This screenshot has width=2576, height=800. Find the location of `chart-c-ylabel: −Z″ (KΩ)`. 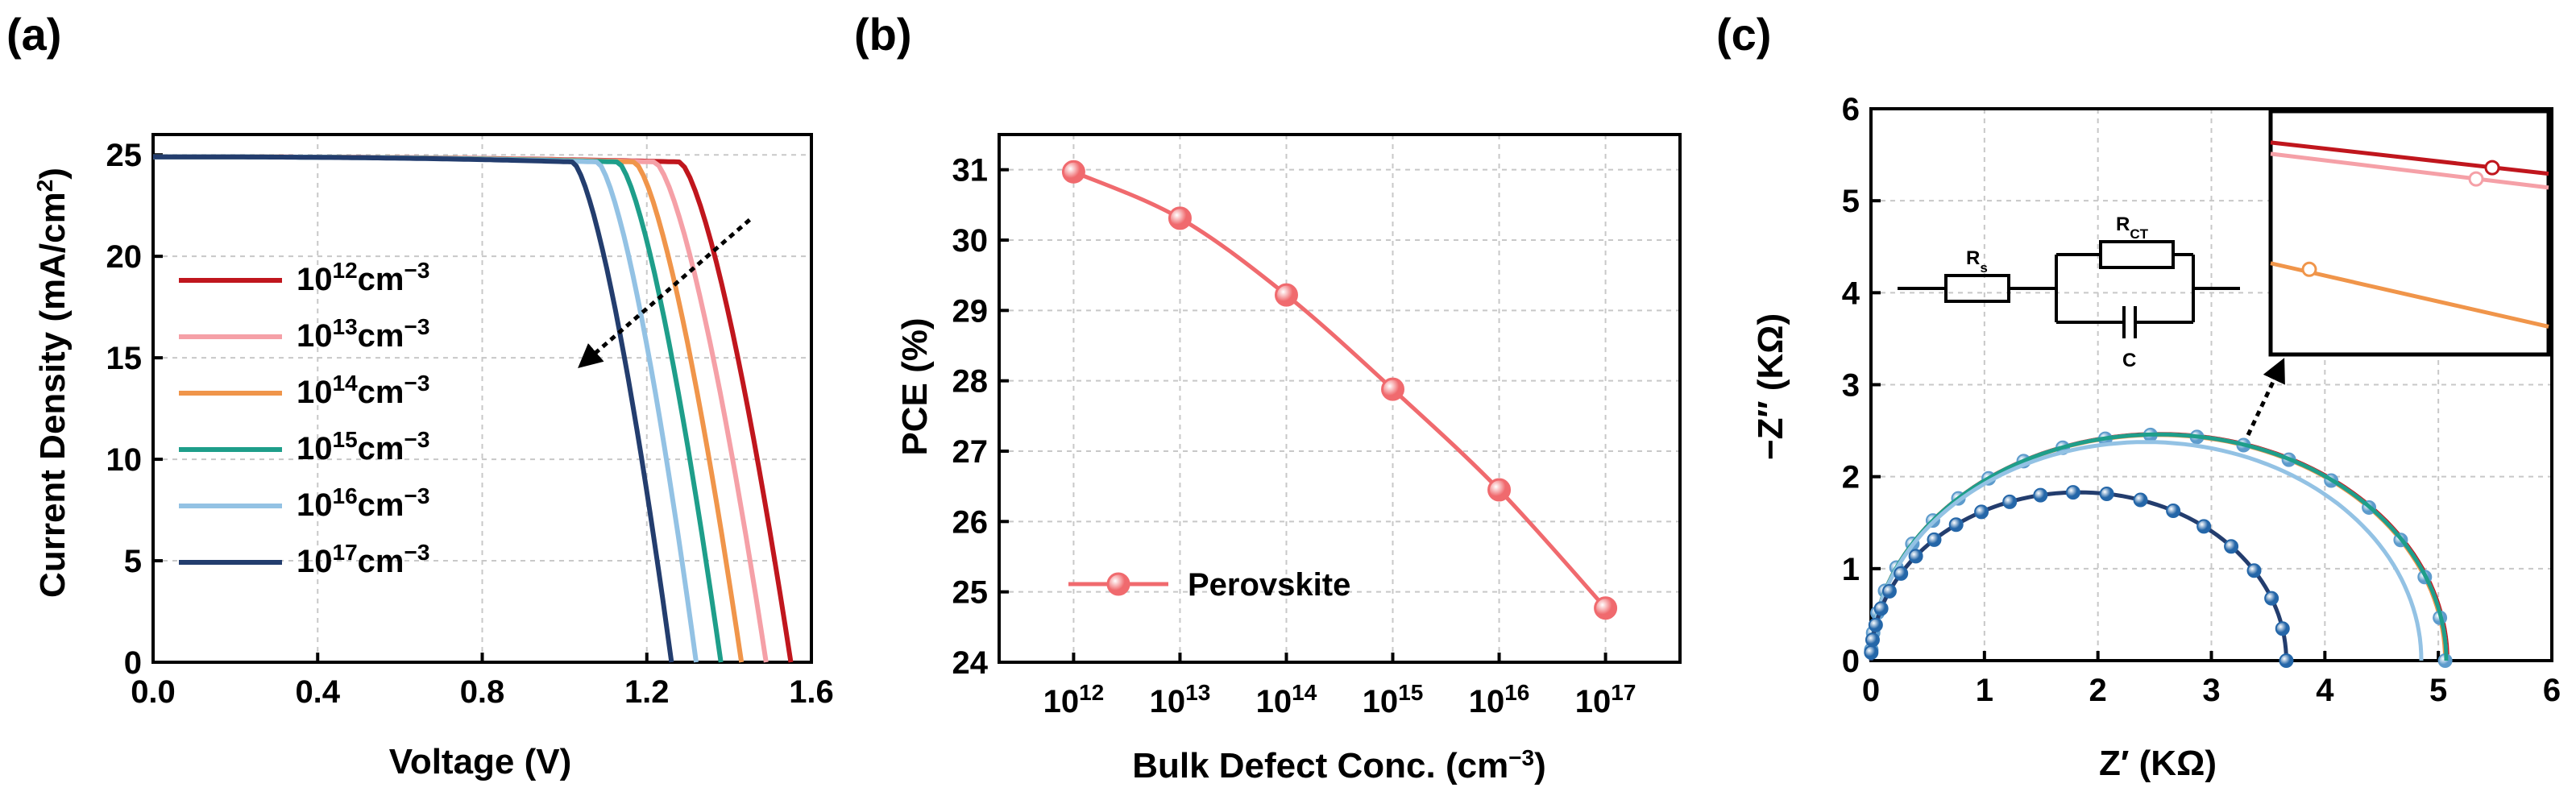

chart-c-ylabel: −Z″ (KΩ) is located at coordinates (1770, 386).